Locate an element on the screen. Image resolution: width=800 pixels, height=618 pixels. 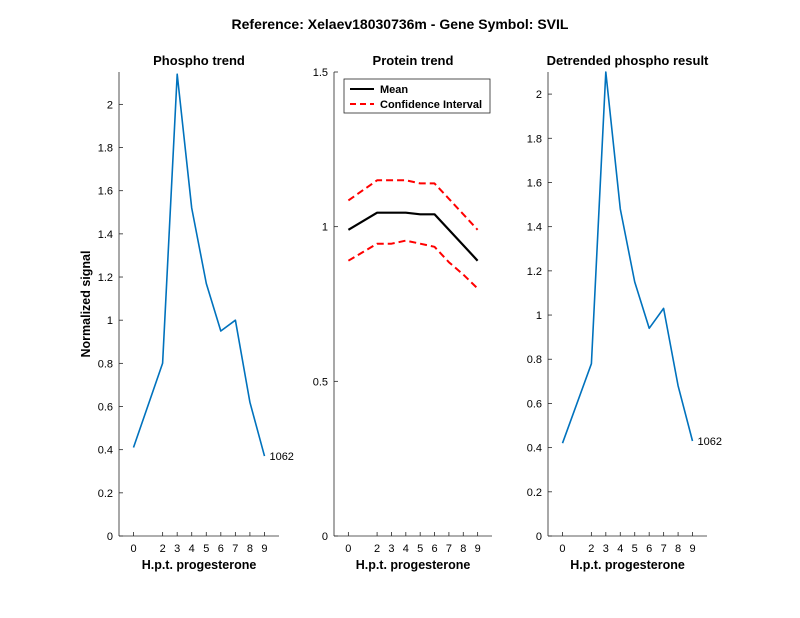
legend: Mean Confidence Interval is located at coordinates (417, 96).